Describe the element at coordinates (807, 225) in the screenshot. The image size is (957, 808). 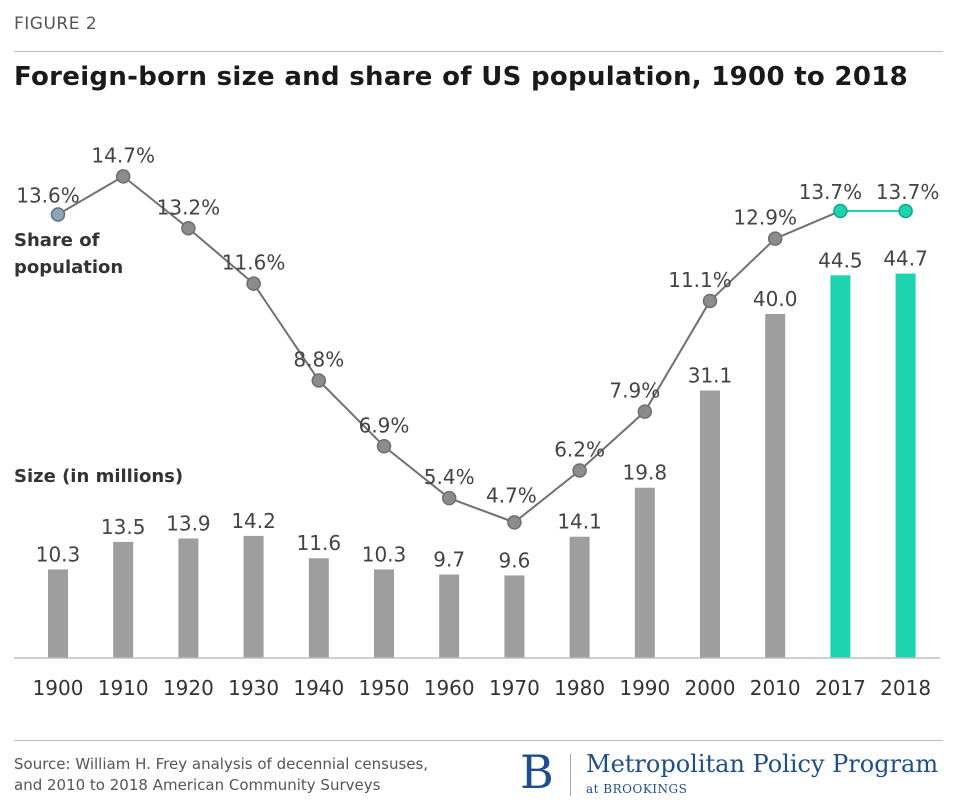
I see `share-segment-2010-2017` at that location.